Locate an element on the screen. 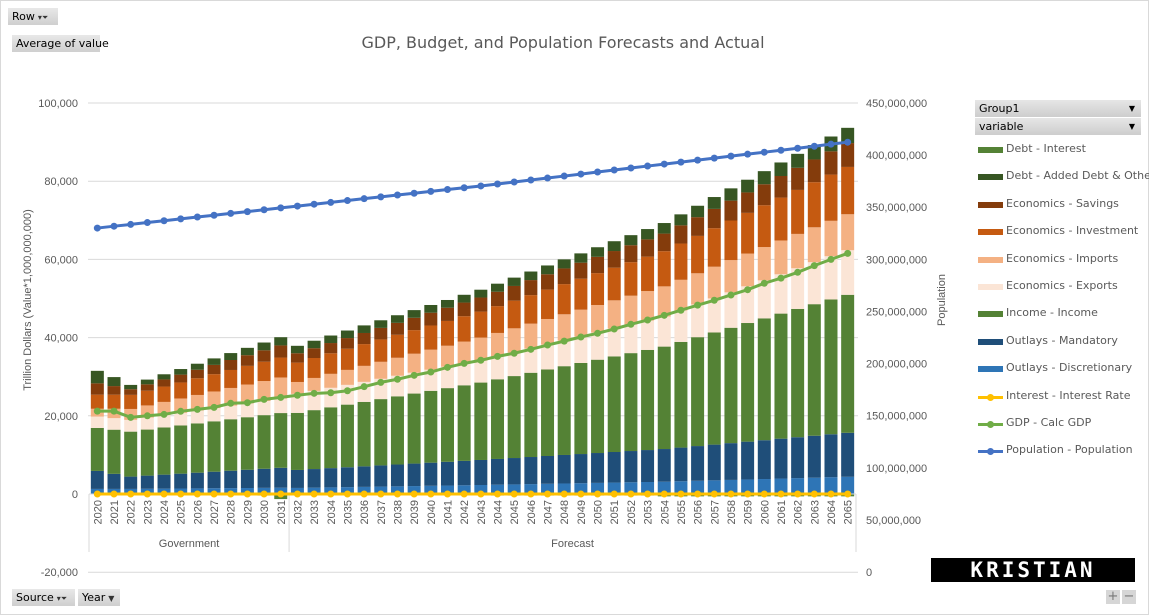  y-tick-label: -20,000 is located at coordinates (59, 573).